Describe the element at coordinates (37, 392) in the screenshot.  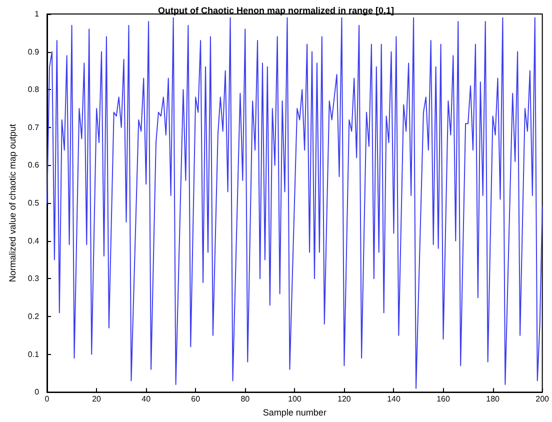
I see `y-tick-label: 0` at that location.